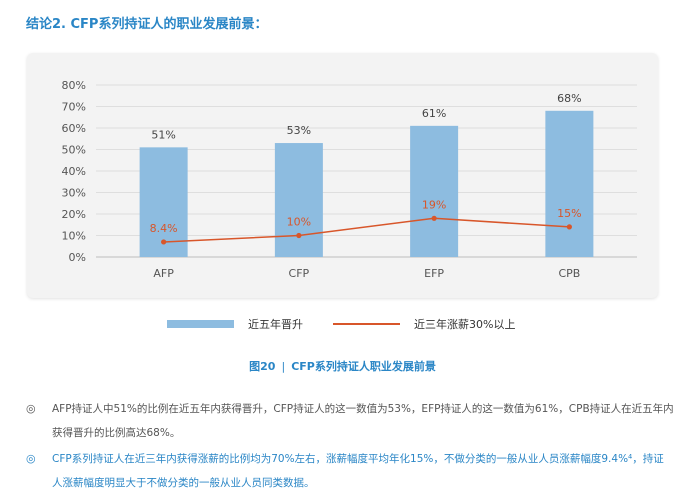 This screenshot has width=685, height=499. I want to click on figure-title: CFP系列持证人职业发展前景, so click(363, 366).